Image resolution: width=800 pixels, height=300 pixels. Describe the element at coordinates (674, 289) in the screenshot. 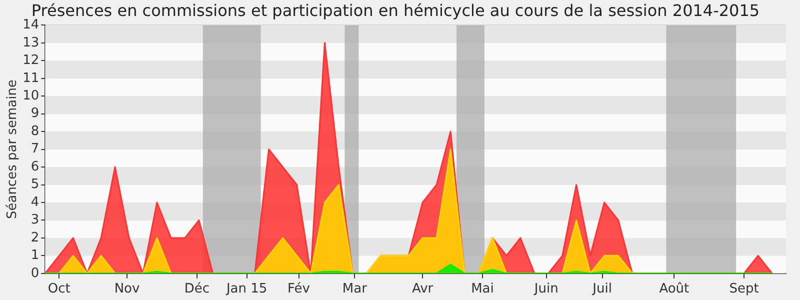

I see `x-tick-label: Août` at that location.